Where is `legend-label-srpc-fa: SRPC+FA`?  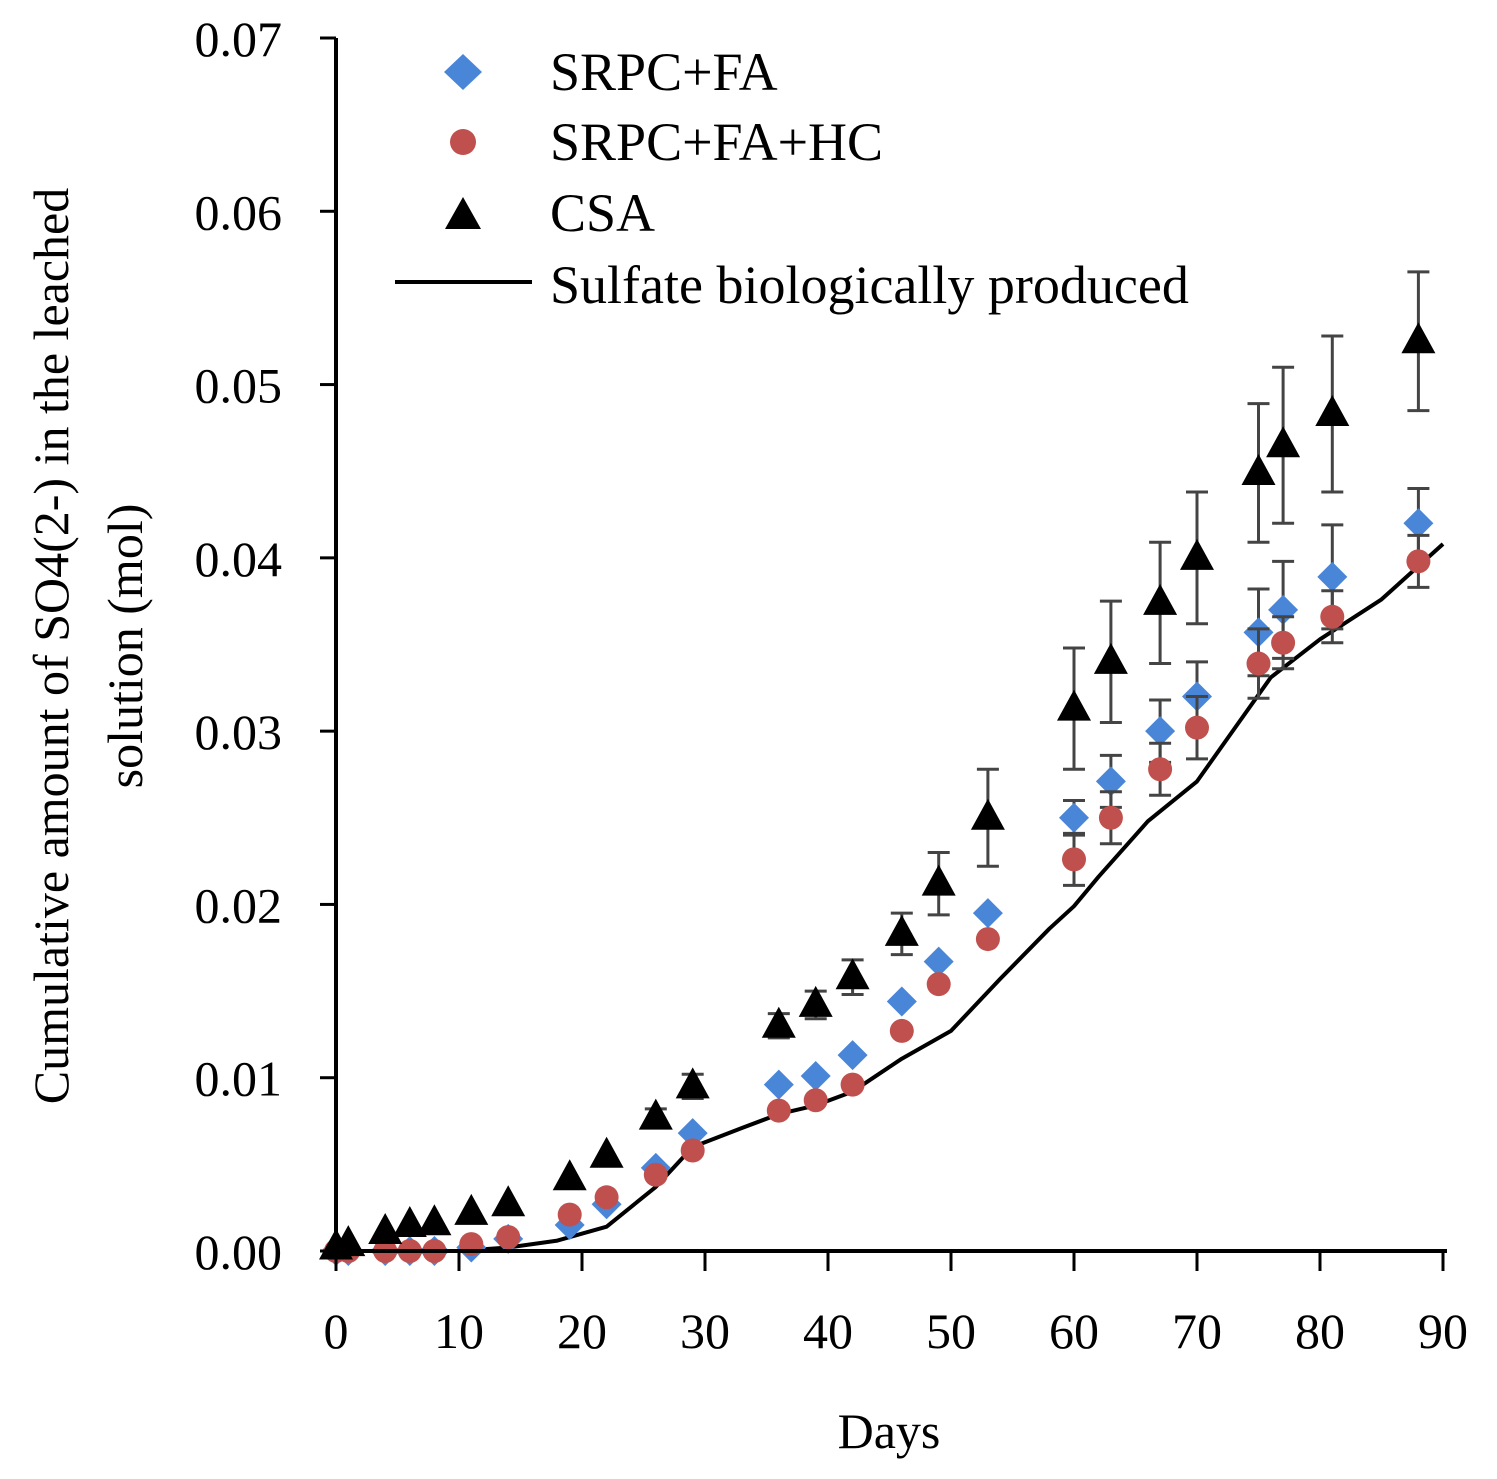 legend-label-srpc-fa: SRPC+FA is located at coordinates (664, 72).